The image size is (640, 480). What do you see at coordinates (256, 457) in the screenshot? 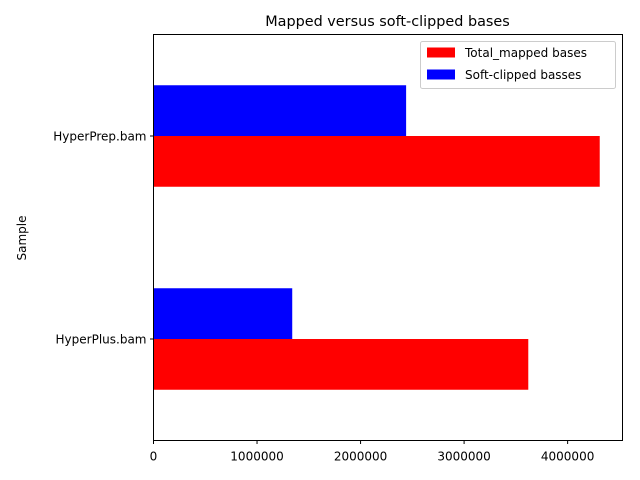
I see `x-tick-label-1: 1000000` at bounding box center [256, 457].